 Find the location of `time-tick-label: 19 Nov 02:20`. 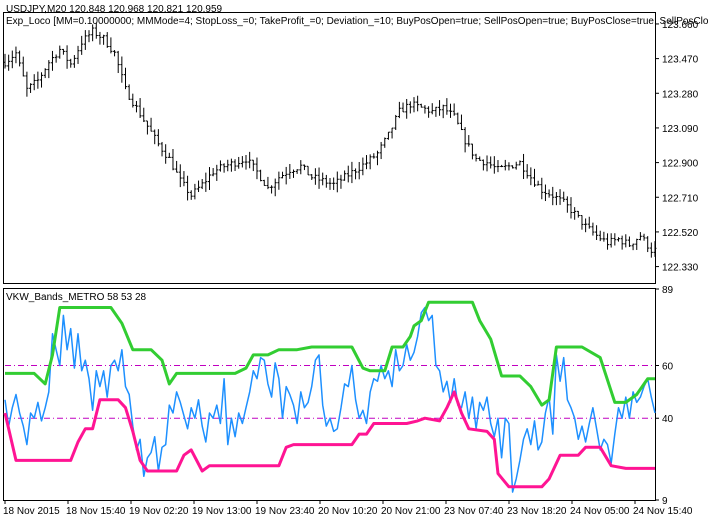

time-tick-label: 19 Nov 02:20 is located at coordinates (159, 511).